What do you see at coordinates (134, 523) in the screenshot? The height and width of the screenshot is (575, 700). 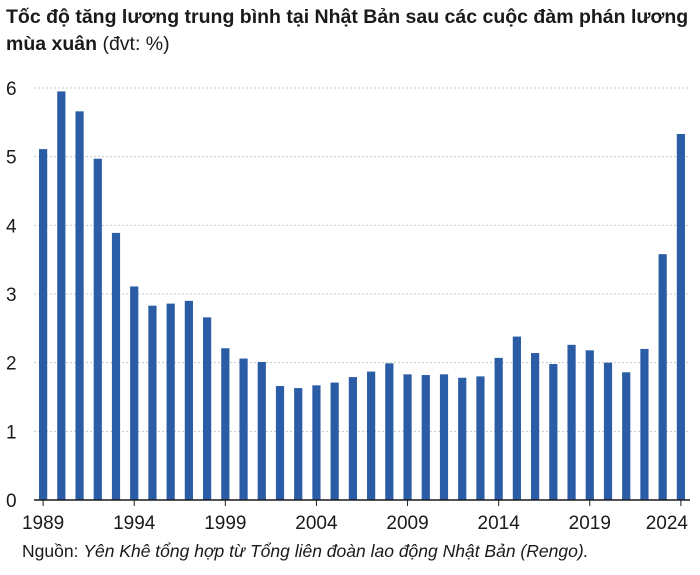 I see `x-tick-label: 1994` at bounding box center [134, 523].